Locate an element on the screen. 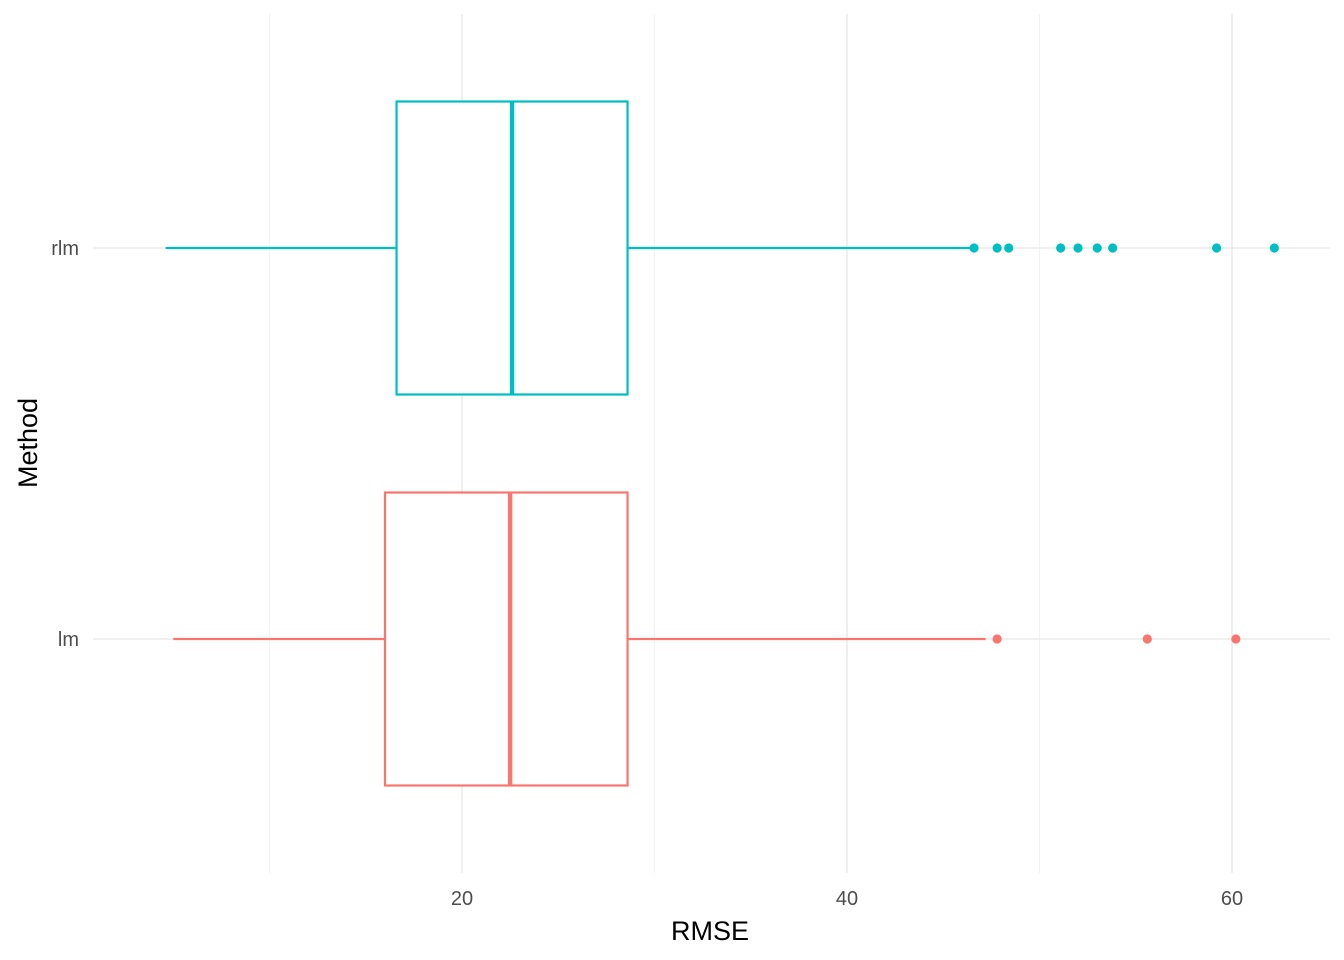  x-tick-label: 40 is located at coordinates (847, 899).